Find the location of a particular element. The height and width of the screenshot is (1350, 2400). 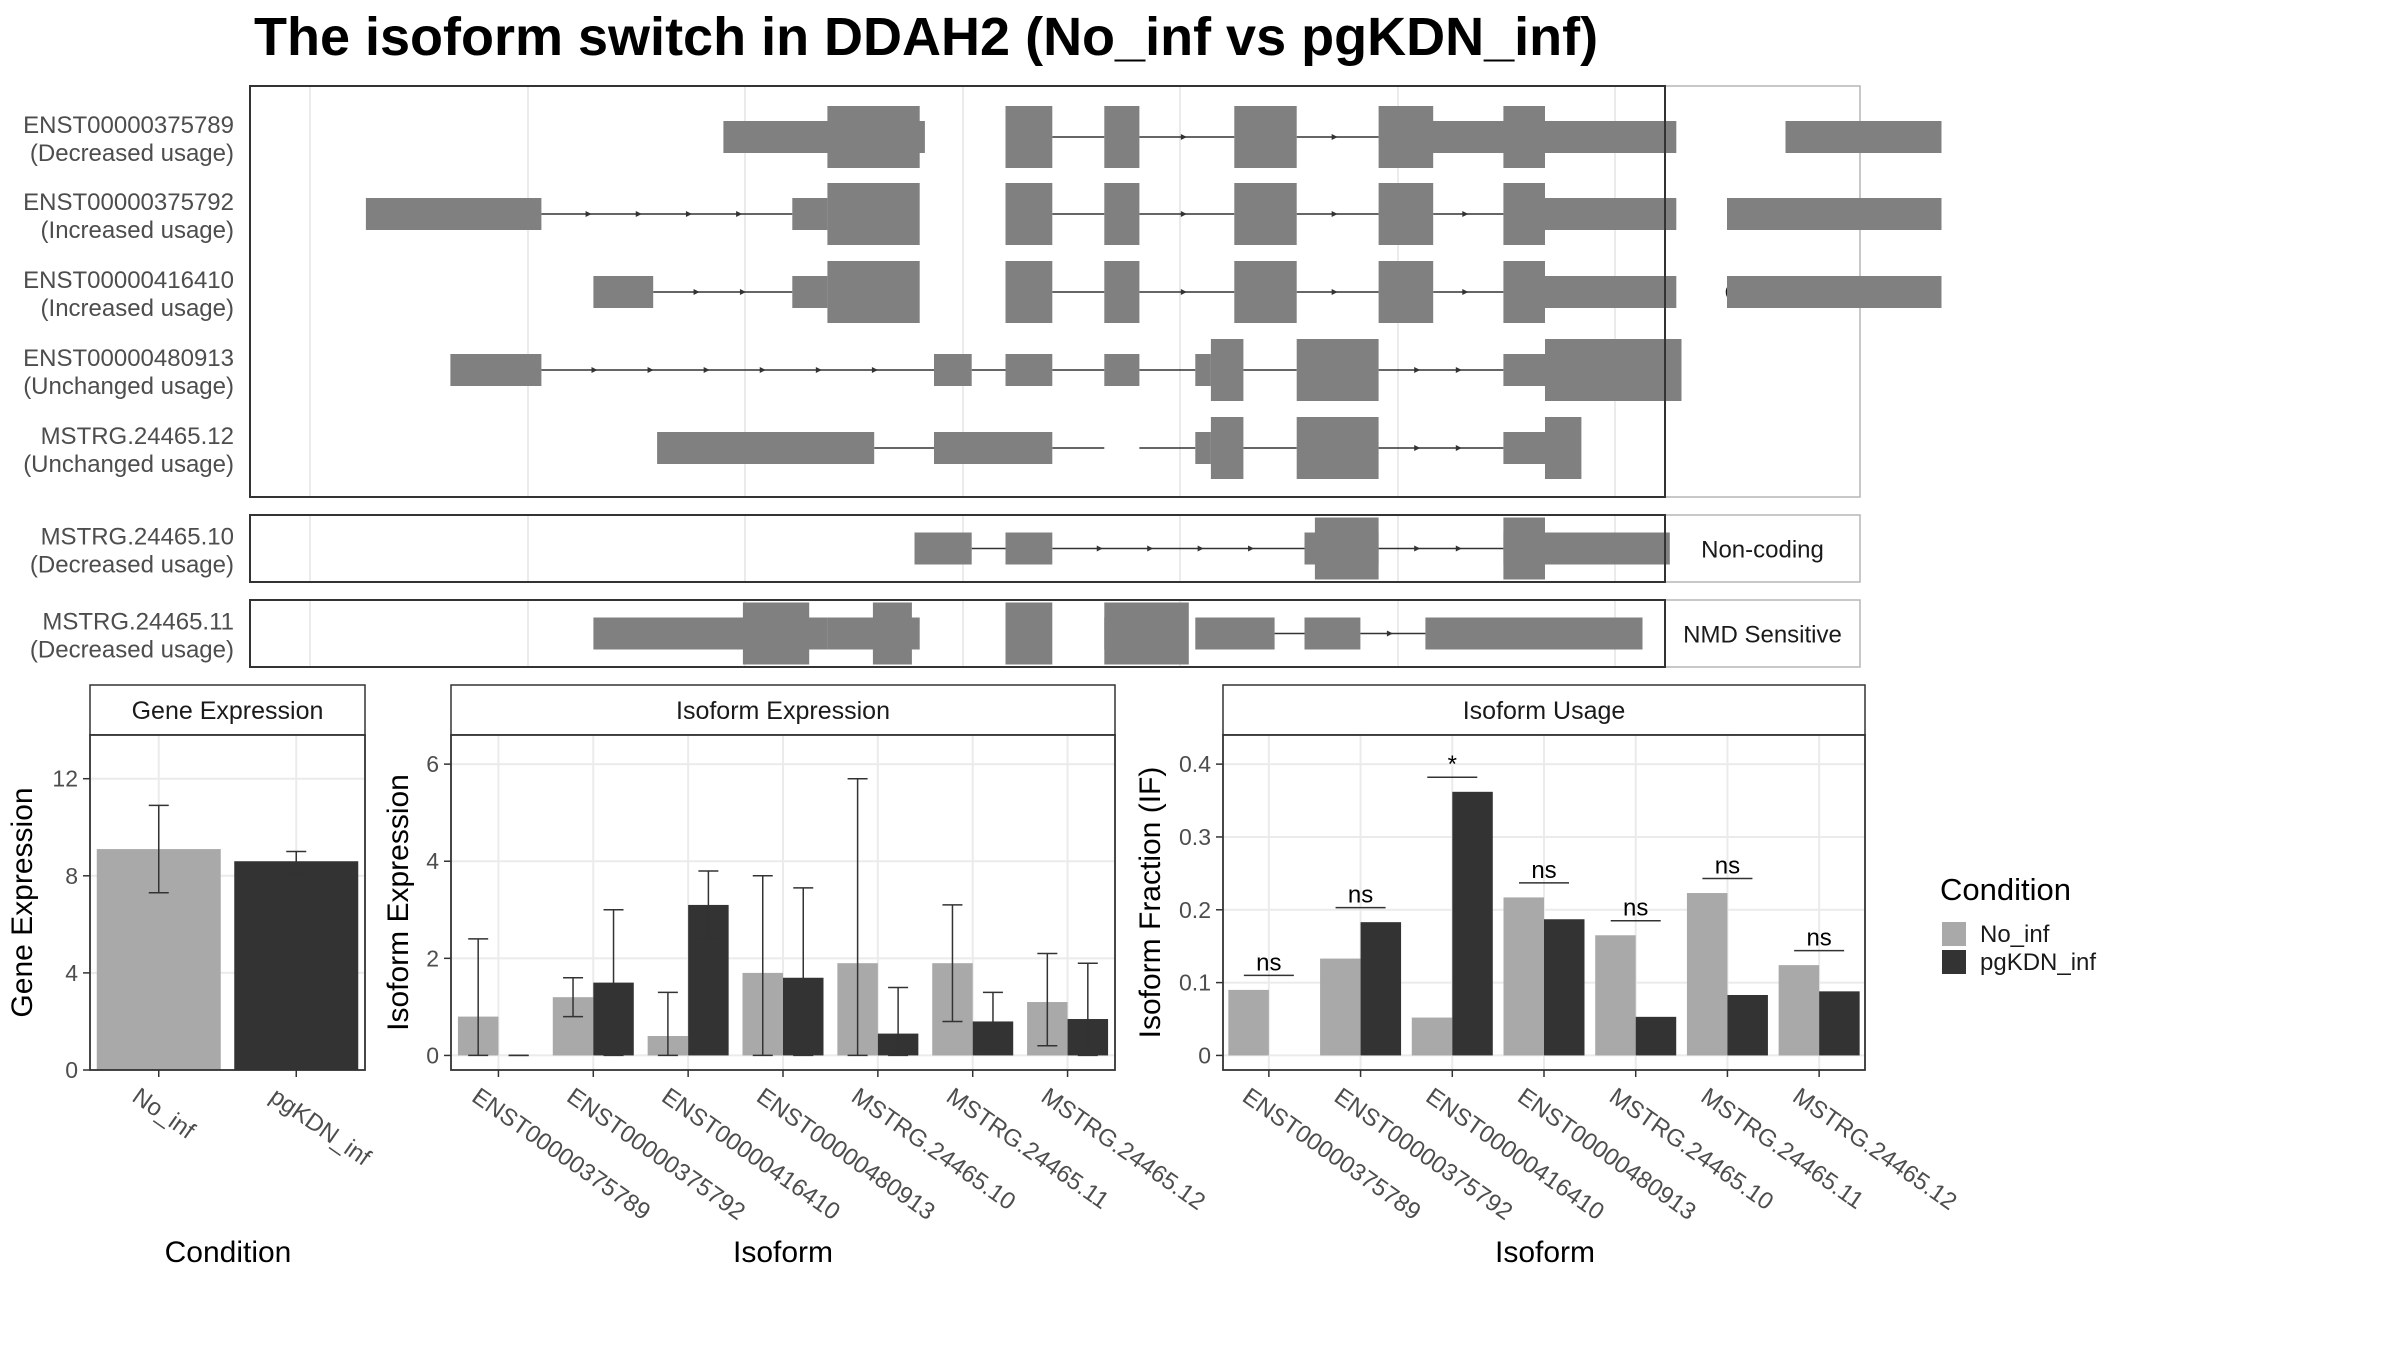

x-axis-title: Condition is located at coordinates (228, 1252).